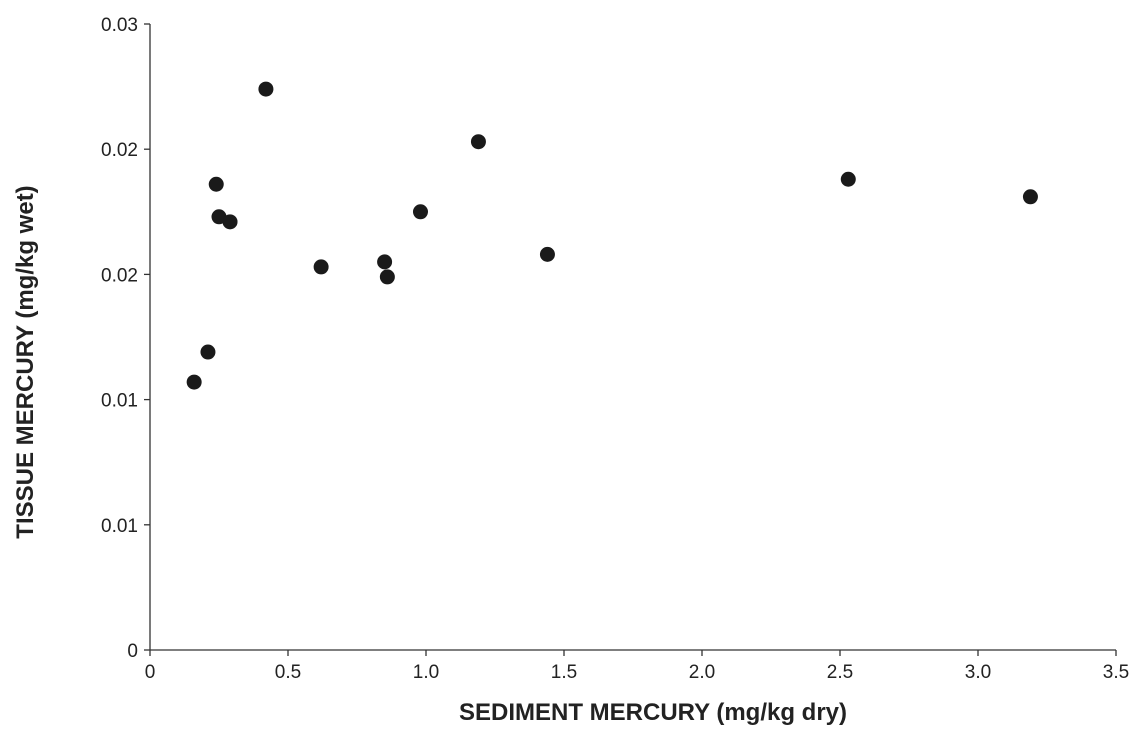 The width and height of the screenshot is (1141, 755). I want to click on y-tick-label: 0.03, so click(119, 25).